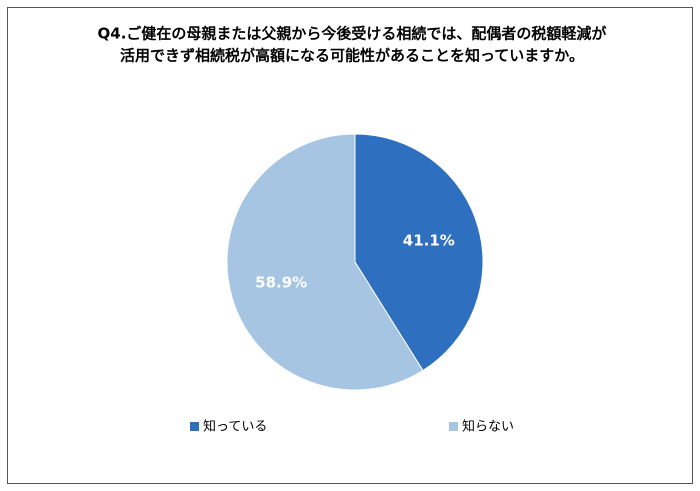 This screenshot has height=491, width=700. I want to click on legend-label: 知らない, so click(488, 427).